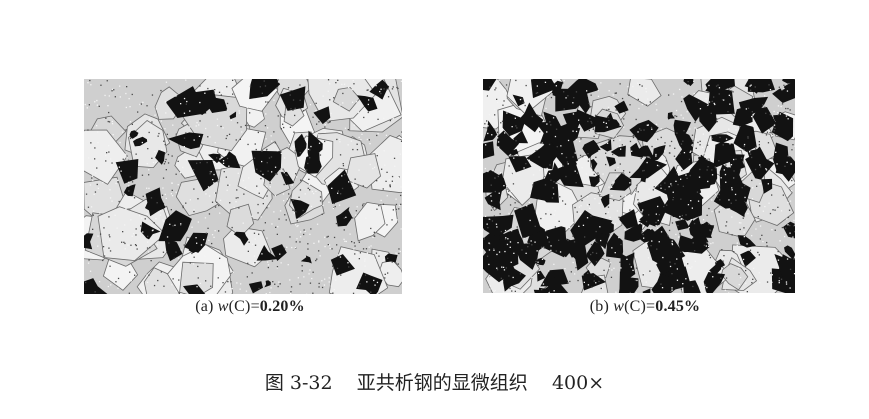 This screenshot has height=419, width=869. Describe the element at coordinates (282, 306) in the screenshot. I see `subcaption-a-value: 0.20%` at that location.